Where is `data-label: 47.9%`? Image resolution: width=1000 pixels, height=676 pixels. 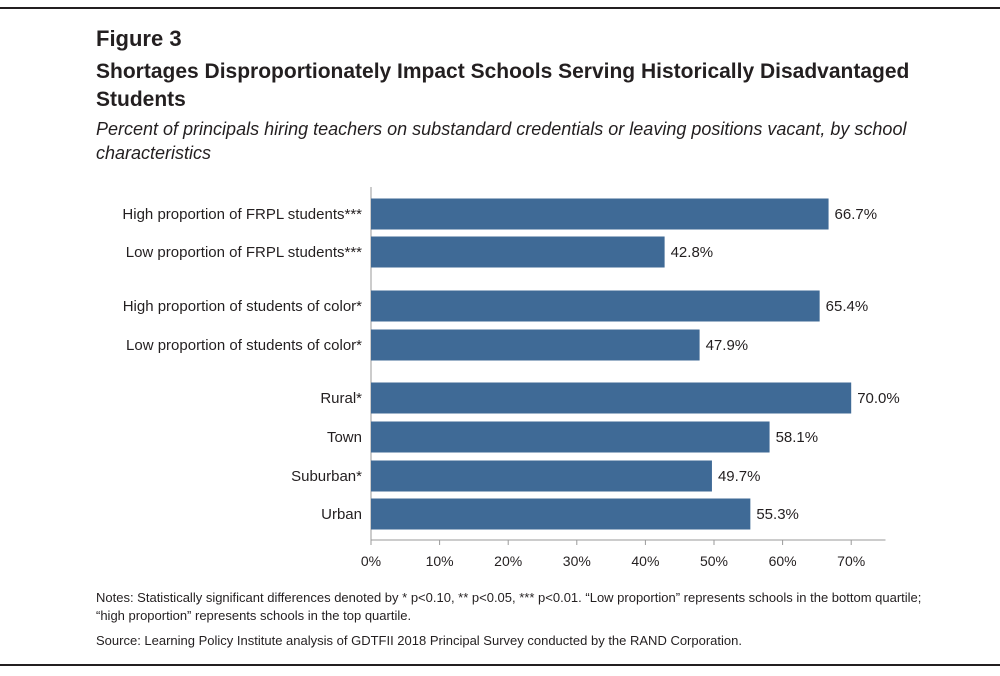 data-label: 47.9% is located at coordinates (727, 345).